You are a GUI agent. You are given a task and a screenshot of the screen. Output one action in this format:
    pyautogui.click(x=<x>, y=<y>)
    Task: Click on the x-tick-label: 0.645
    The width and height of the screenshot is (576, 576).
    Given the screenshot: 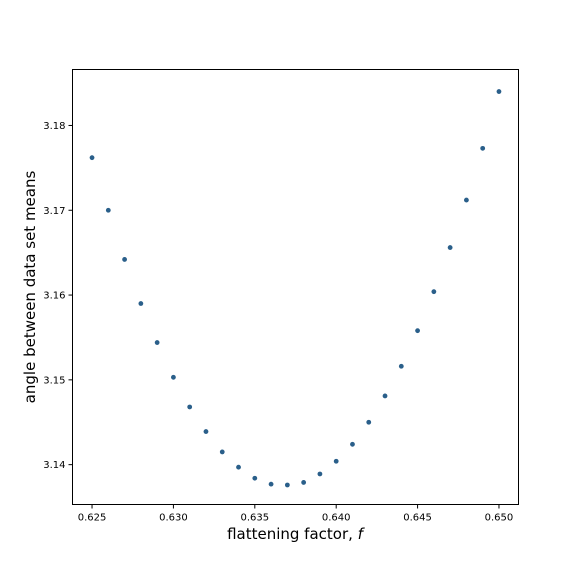 What is the action you would take?
    pyautogui.click(x=417, y=518)
    